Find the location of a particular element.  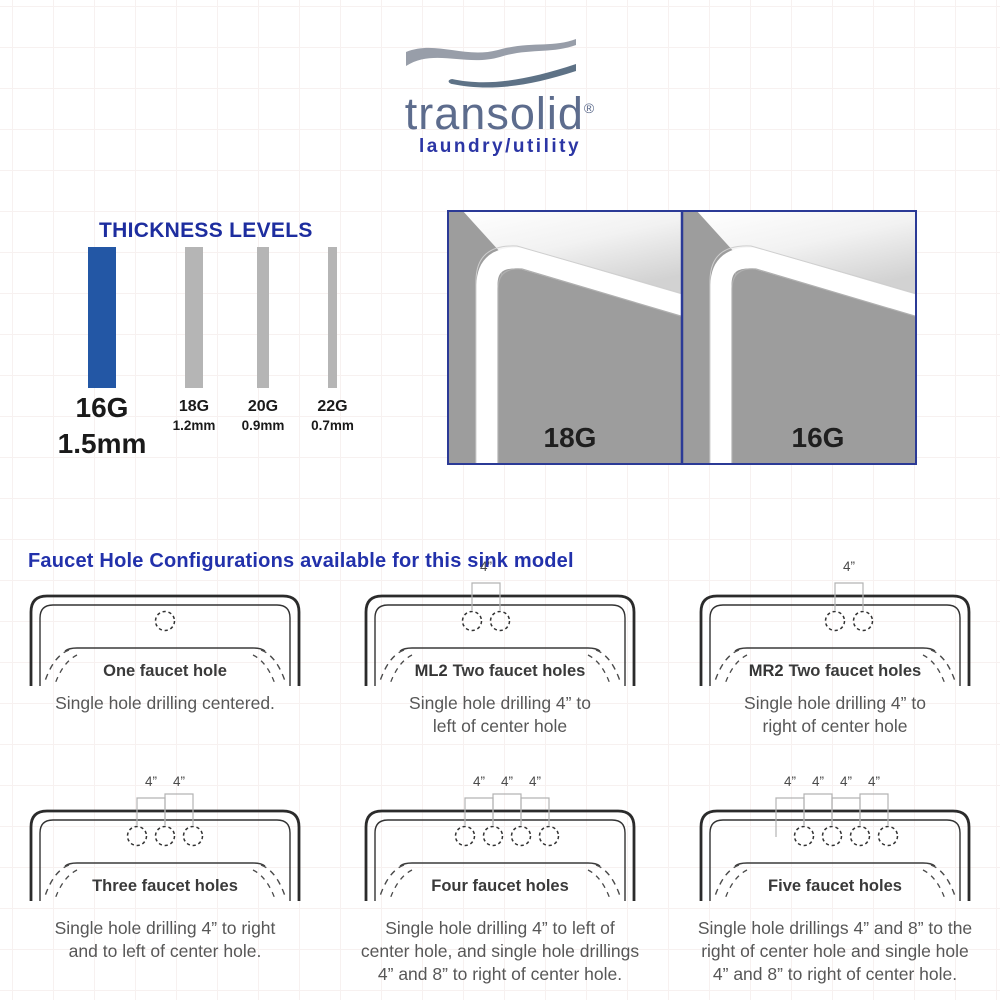

thickness-title: THICKNESS LEVELS is located at coordinates (206, 231).